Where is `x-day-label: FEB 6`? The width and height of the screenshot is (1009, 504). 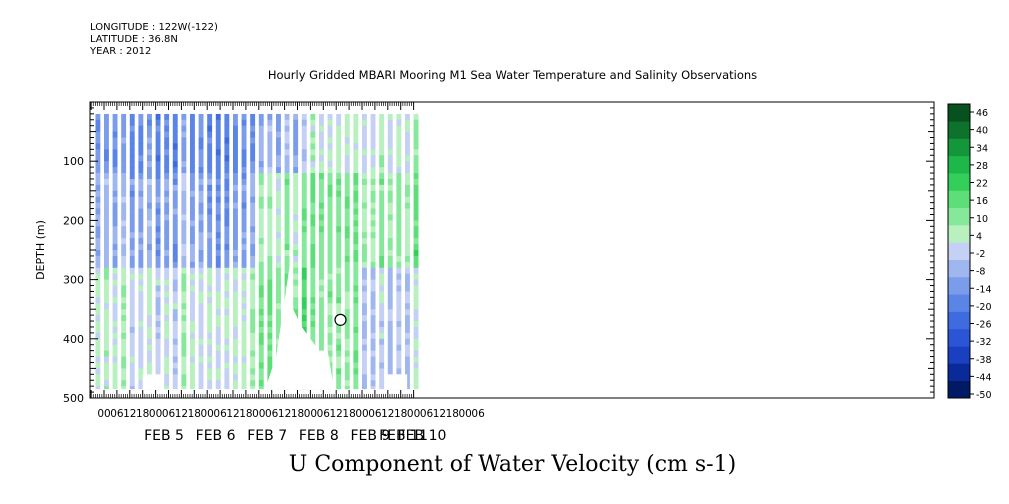 x-day-label: FEB 6 is located at coordinates (216, 436).